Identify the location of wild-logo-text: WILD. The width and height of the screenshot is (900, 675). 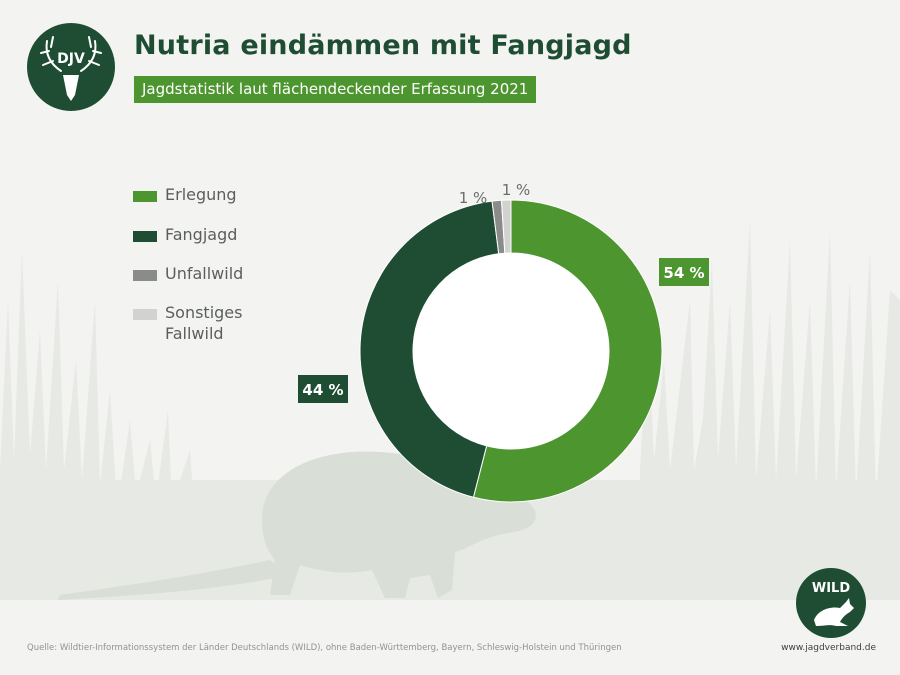
(831, 588).